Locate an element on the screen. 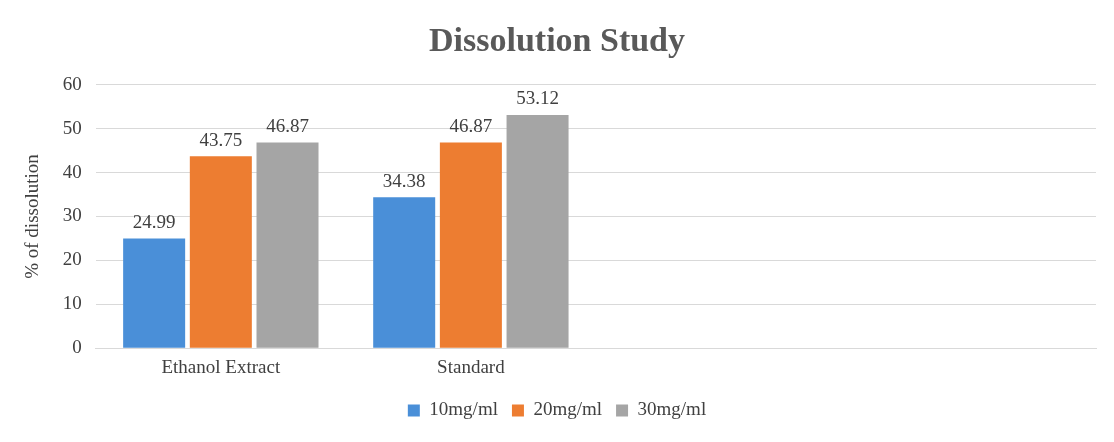 The width and height of the screenshot is (1114, 442). legend-label: 30mg/ml is located at coordinates (672, 409).